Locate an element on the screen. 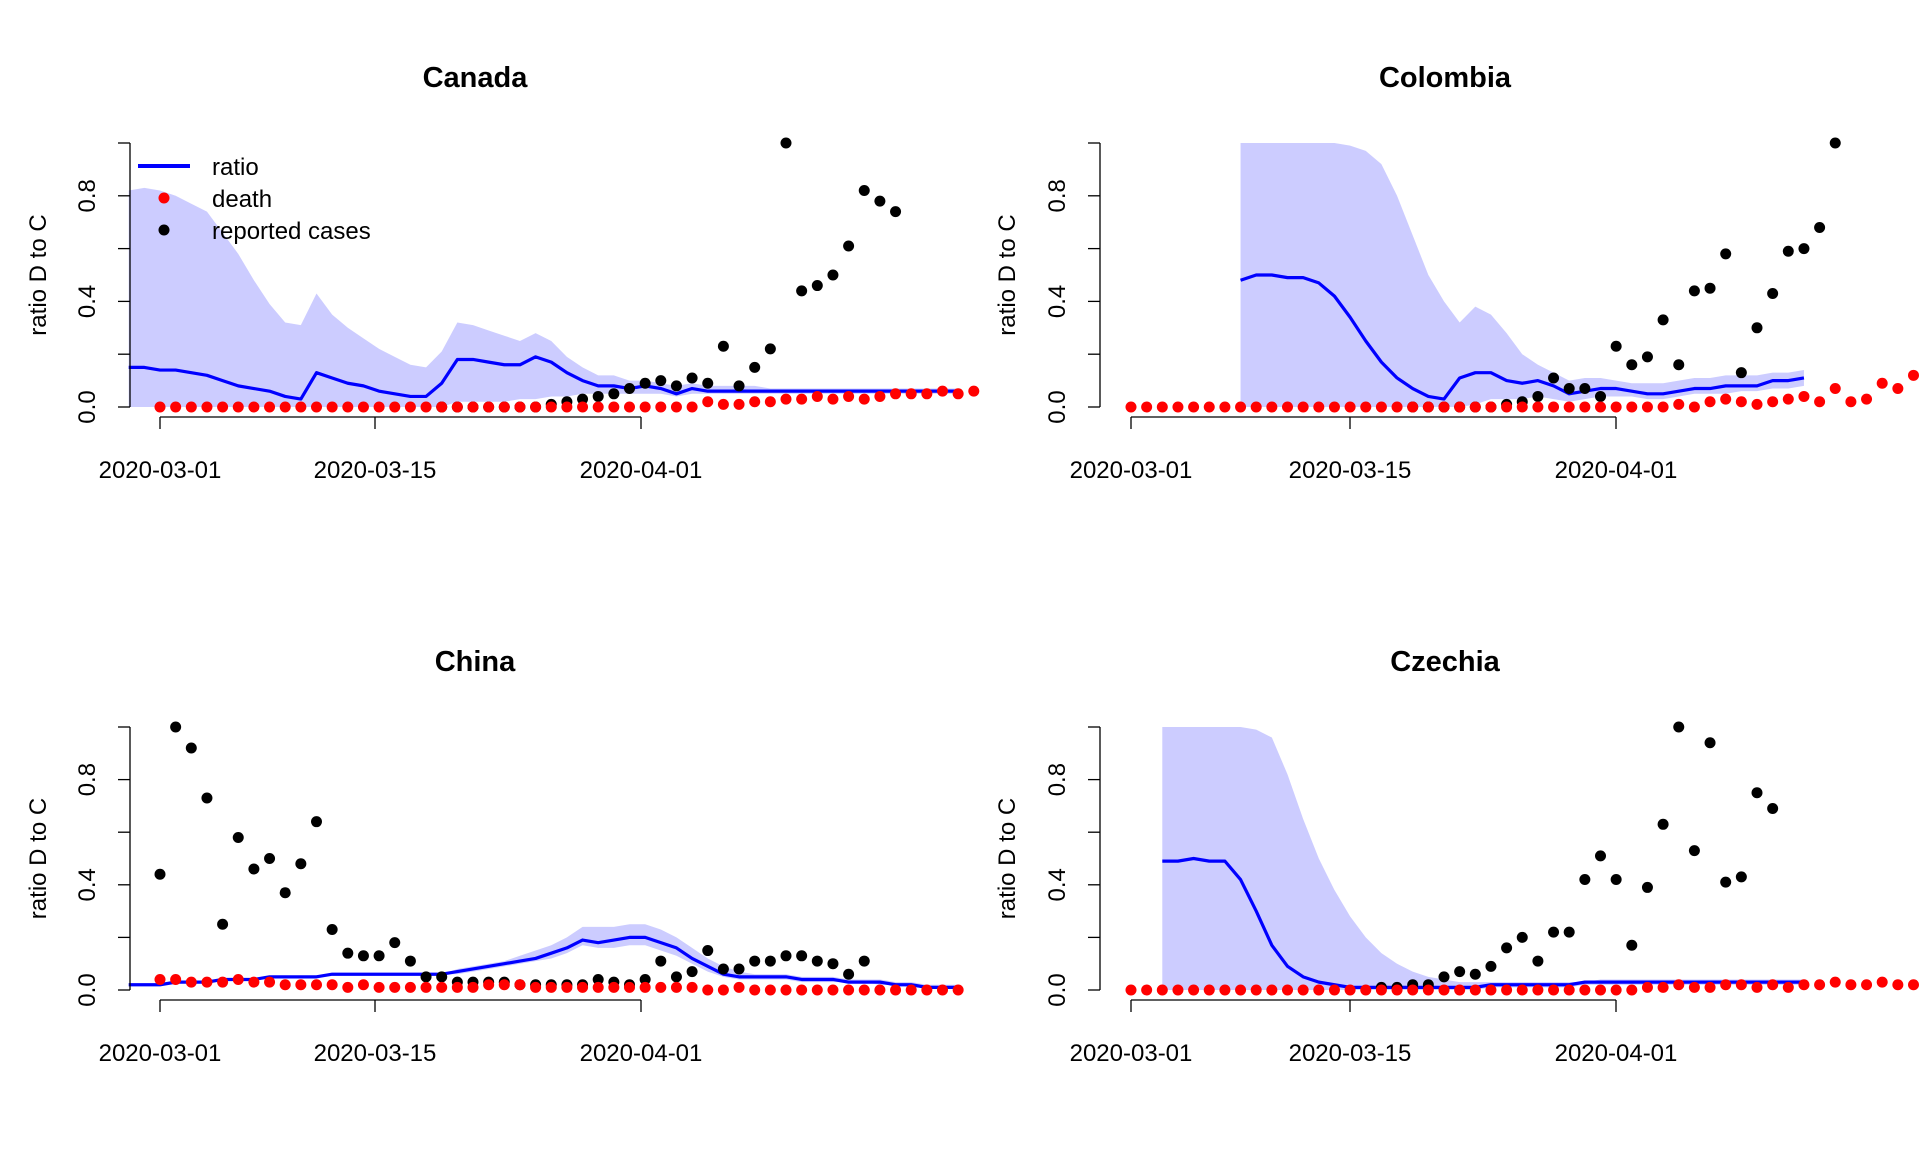 The image size is (1920, 1152). y-tick-label: 0.0 is located at coordinates (87, 406).